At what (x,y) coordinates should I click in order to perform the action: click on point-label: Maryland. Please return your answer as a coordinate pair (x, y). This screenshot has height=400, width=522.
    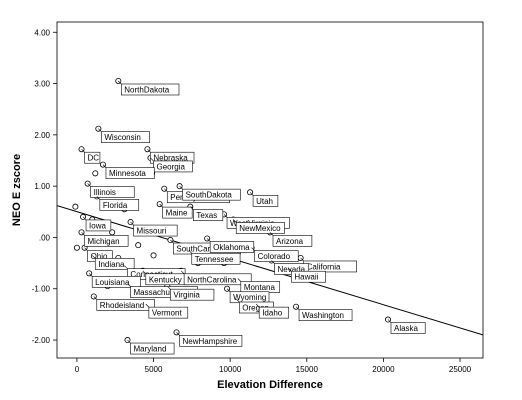
    Looking at the image, I should click on (151, 347).